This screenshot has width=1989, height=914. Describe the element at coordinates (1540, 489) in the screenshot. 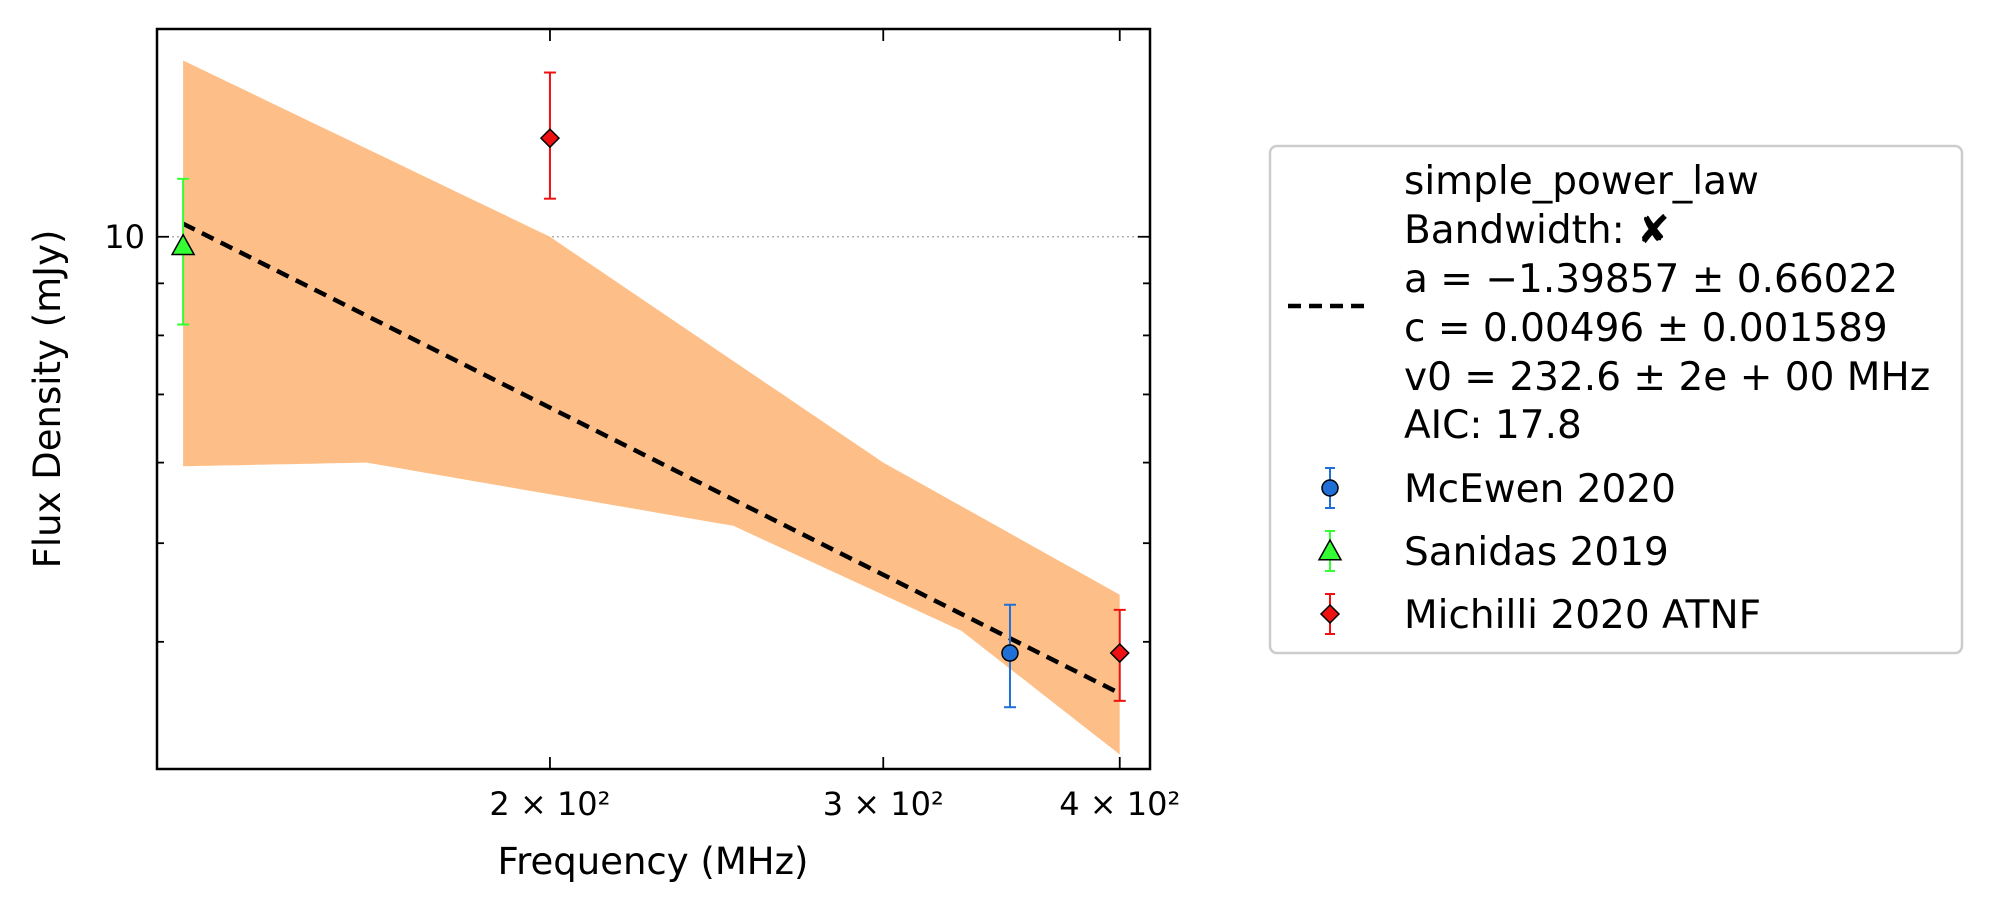

I see `legend-label-mcewen: McEwen 2020` at that location.